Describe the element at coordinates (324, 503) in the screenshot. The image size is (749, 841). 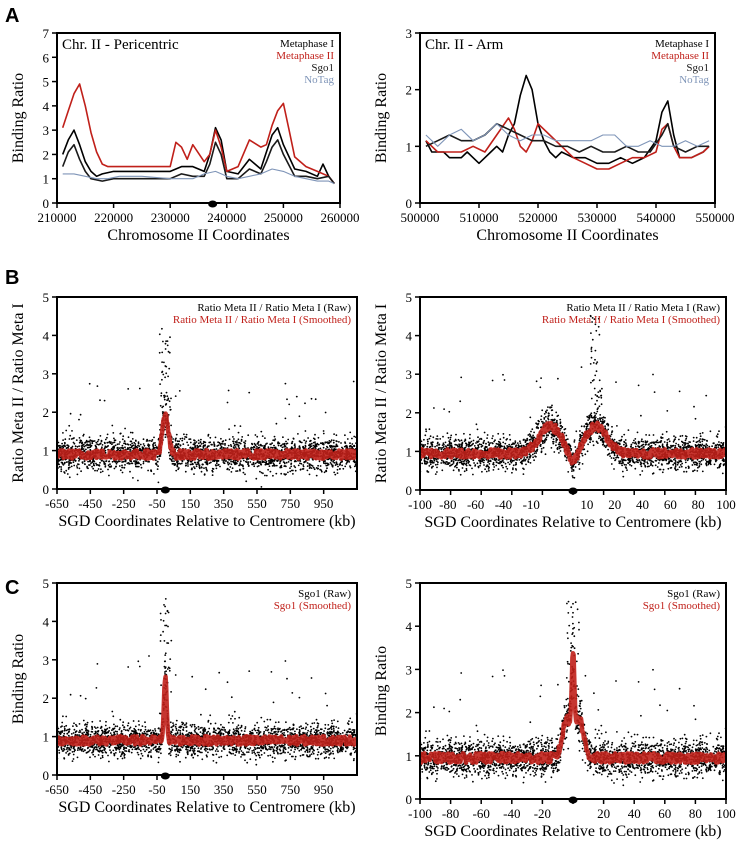
I see `x-tick-label: 950` at that location.